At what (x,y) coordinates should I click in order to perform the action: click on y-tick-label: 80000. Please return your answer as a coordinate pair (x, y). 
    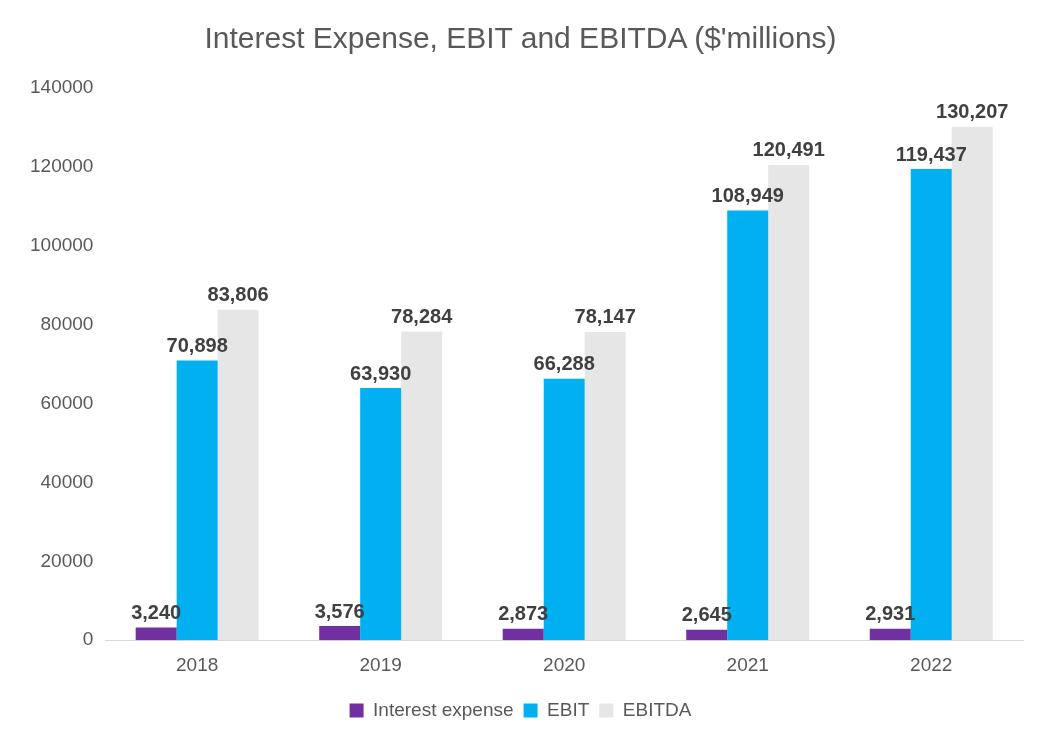
    Looking at the image, I should click on (67, 323).